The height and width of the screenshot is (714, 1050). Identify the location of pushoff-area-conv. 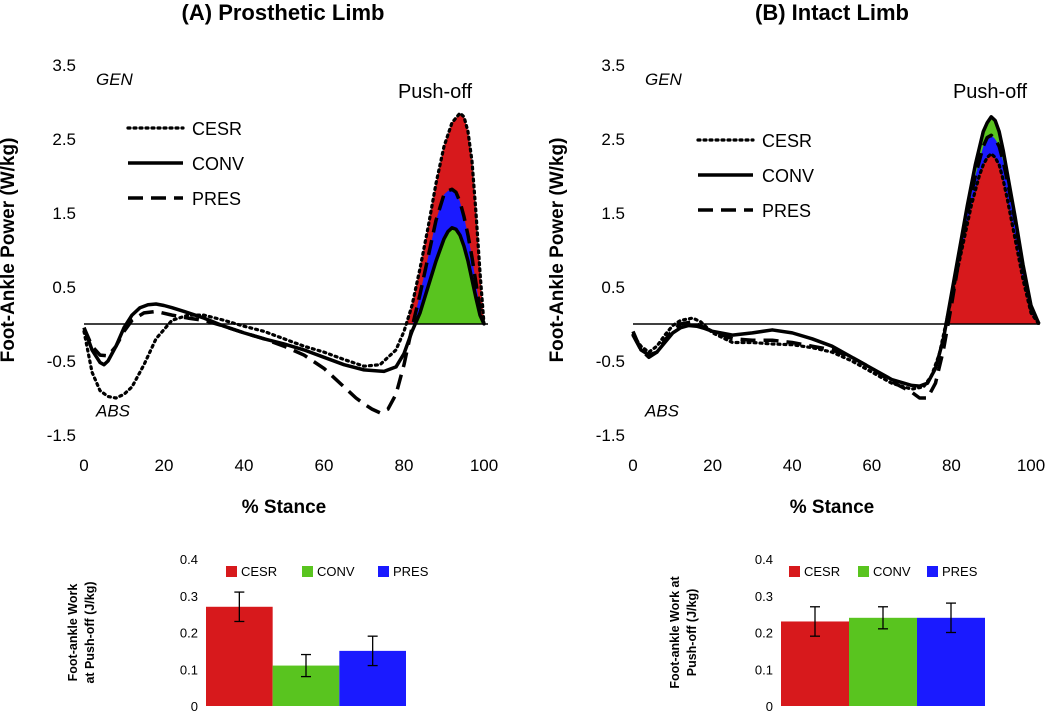
(449, 275).